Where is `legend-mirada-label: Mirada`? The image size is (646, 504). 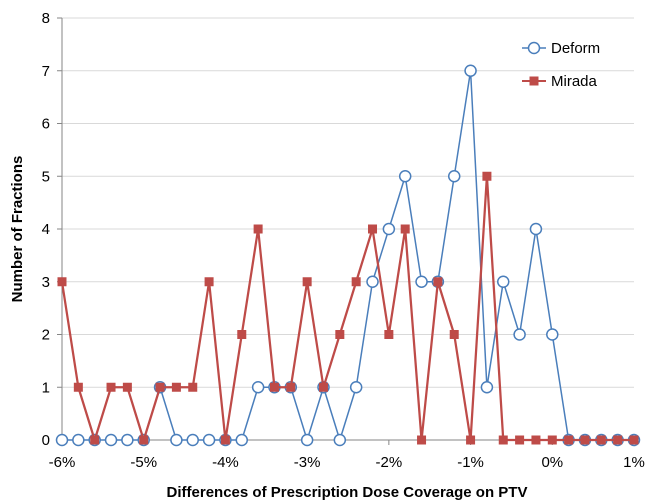
legend-mirada-label: Mirada is located at coordinates (574, 81).